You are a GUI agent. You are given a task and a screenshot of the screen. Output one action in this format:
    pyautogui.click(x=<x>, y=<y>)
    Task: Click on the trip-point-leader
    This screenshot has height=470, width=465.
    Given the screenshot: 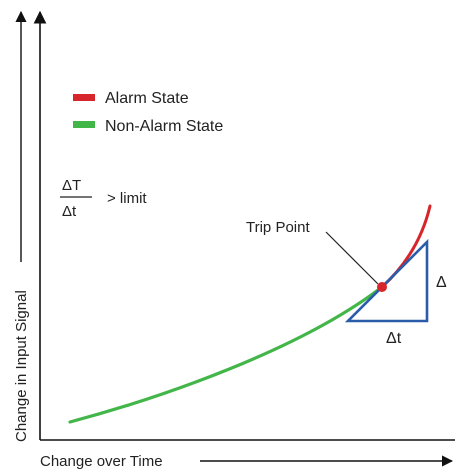 What is the action you would take?
    pyautogui.click(x=352, y=258)
    